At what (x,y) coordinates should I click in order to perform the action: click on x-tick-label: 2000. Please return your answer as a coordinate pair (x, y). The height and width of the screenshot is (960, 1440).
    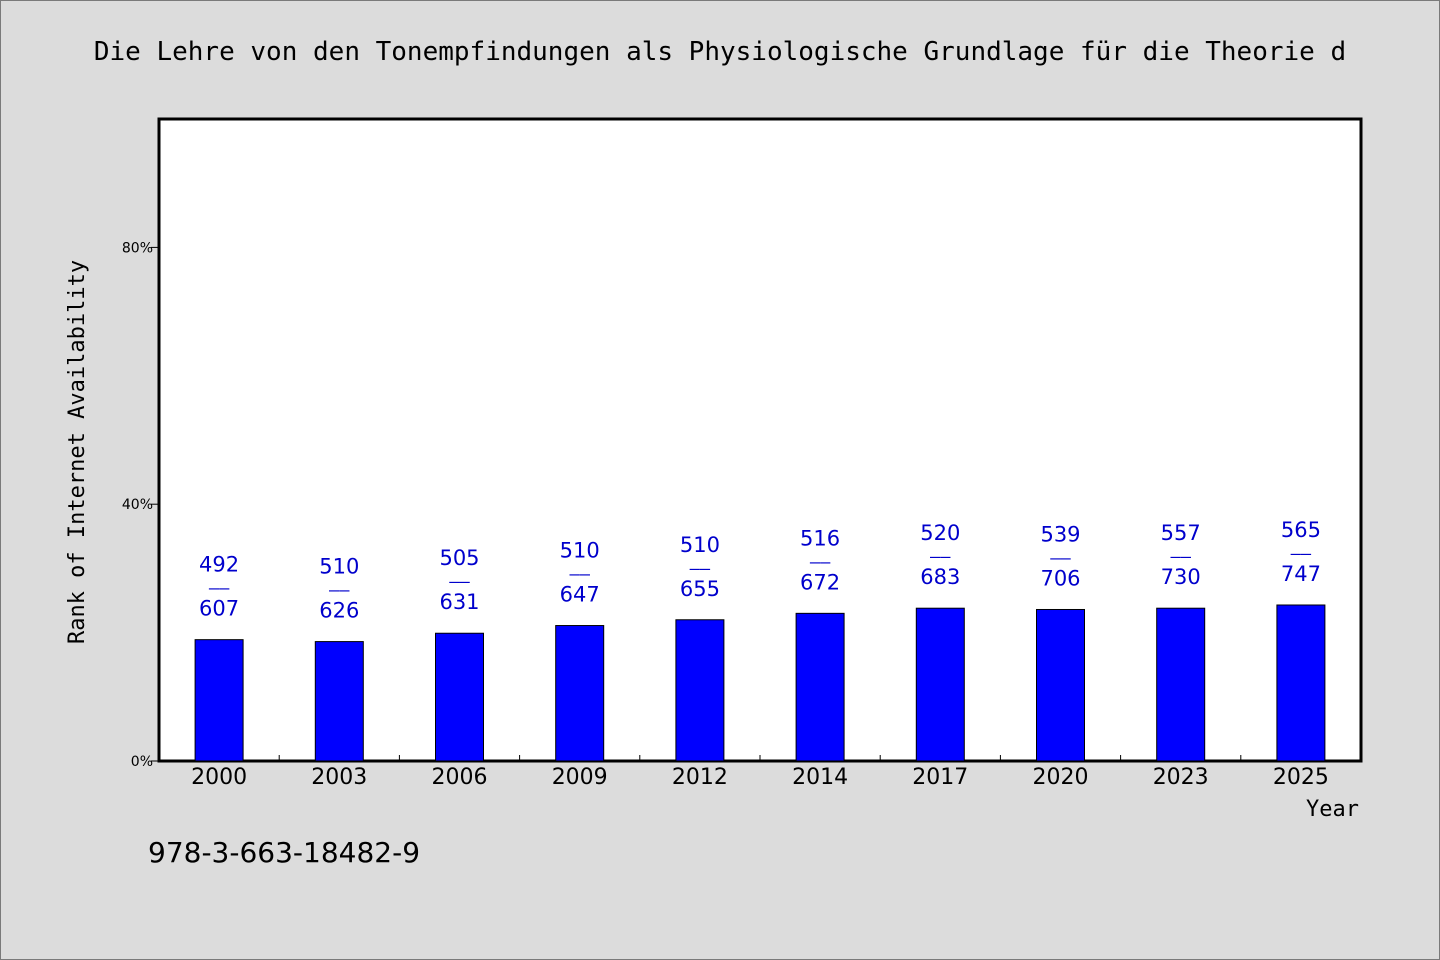
    Looking at the image, I should click on (219, 777).